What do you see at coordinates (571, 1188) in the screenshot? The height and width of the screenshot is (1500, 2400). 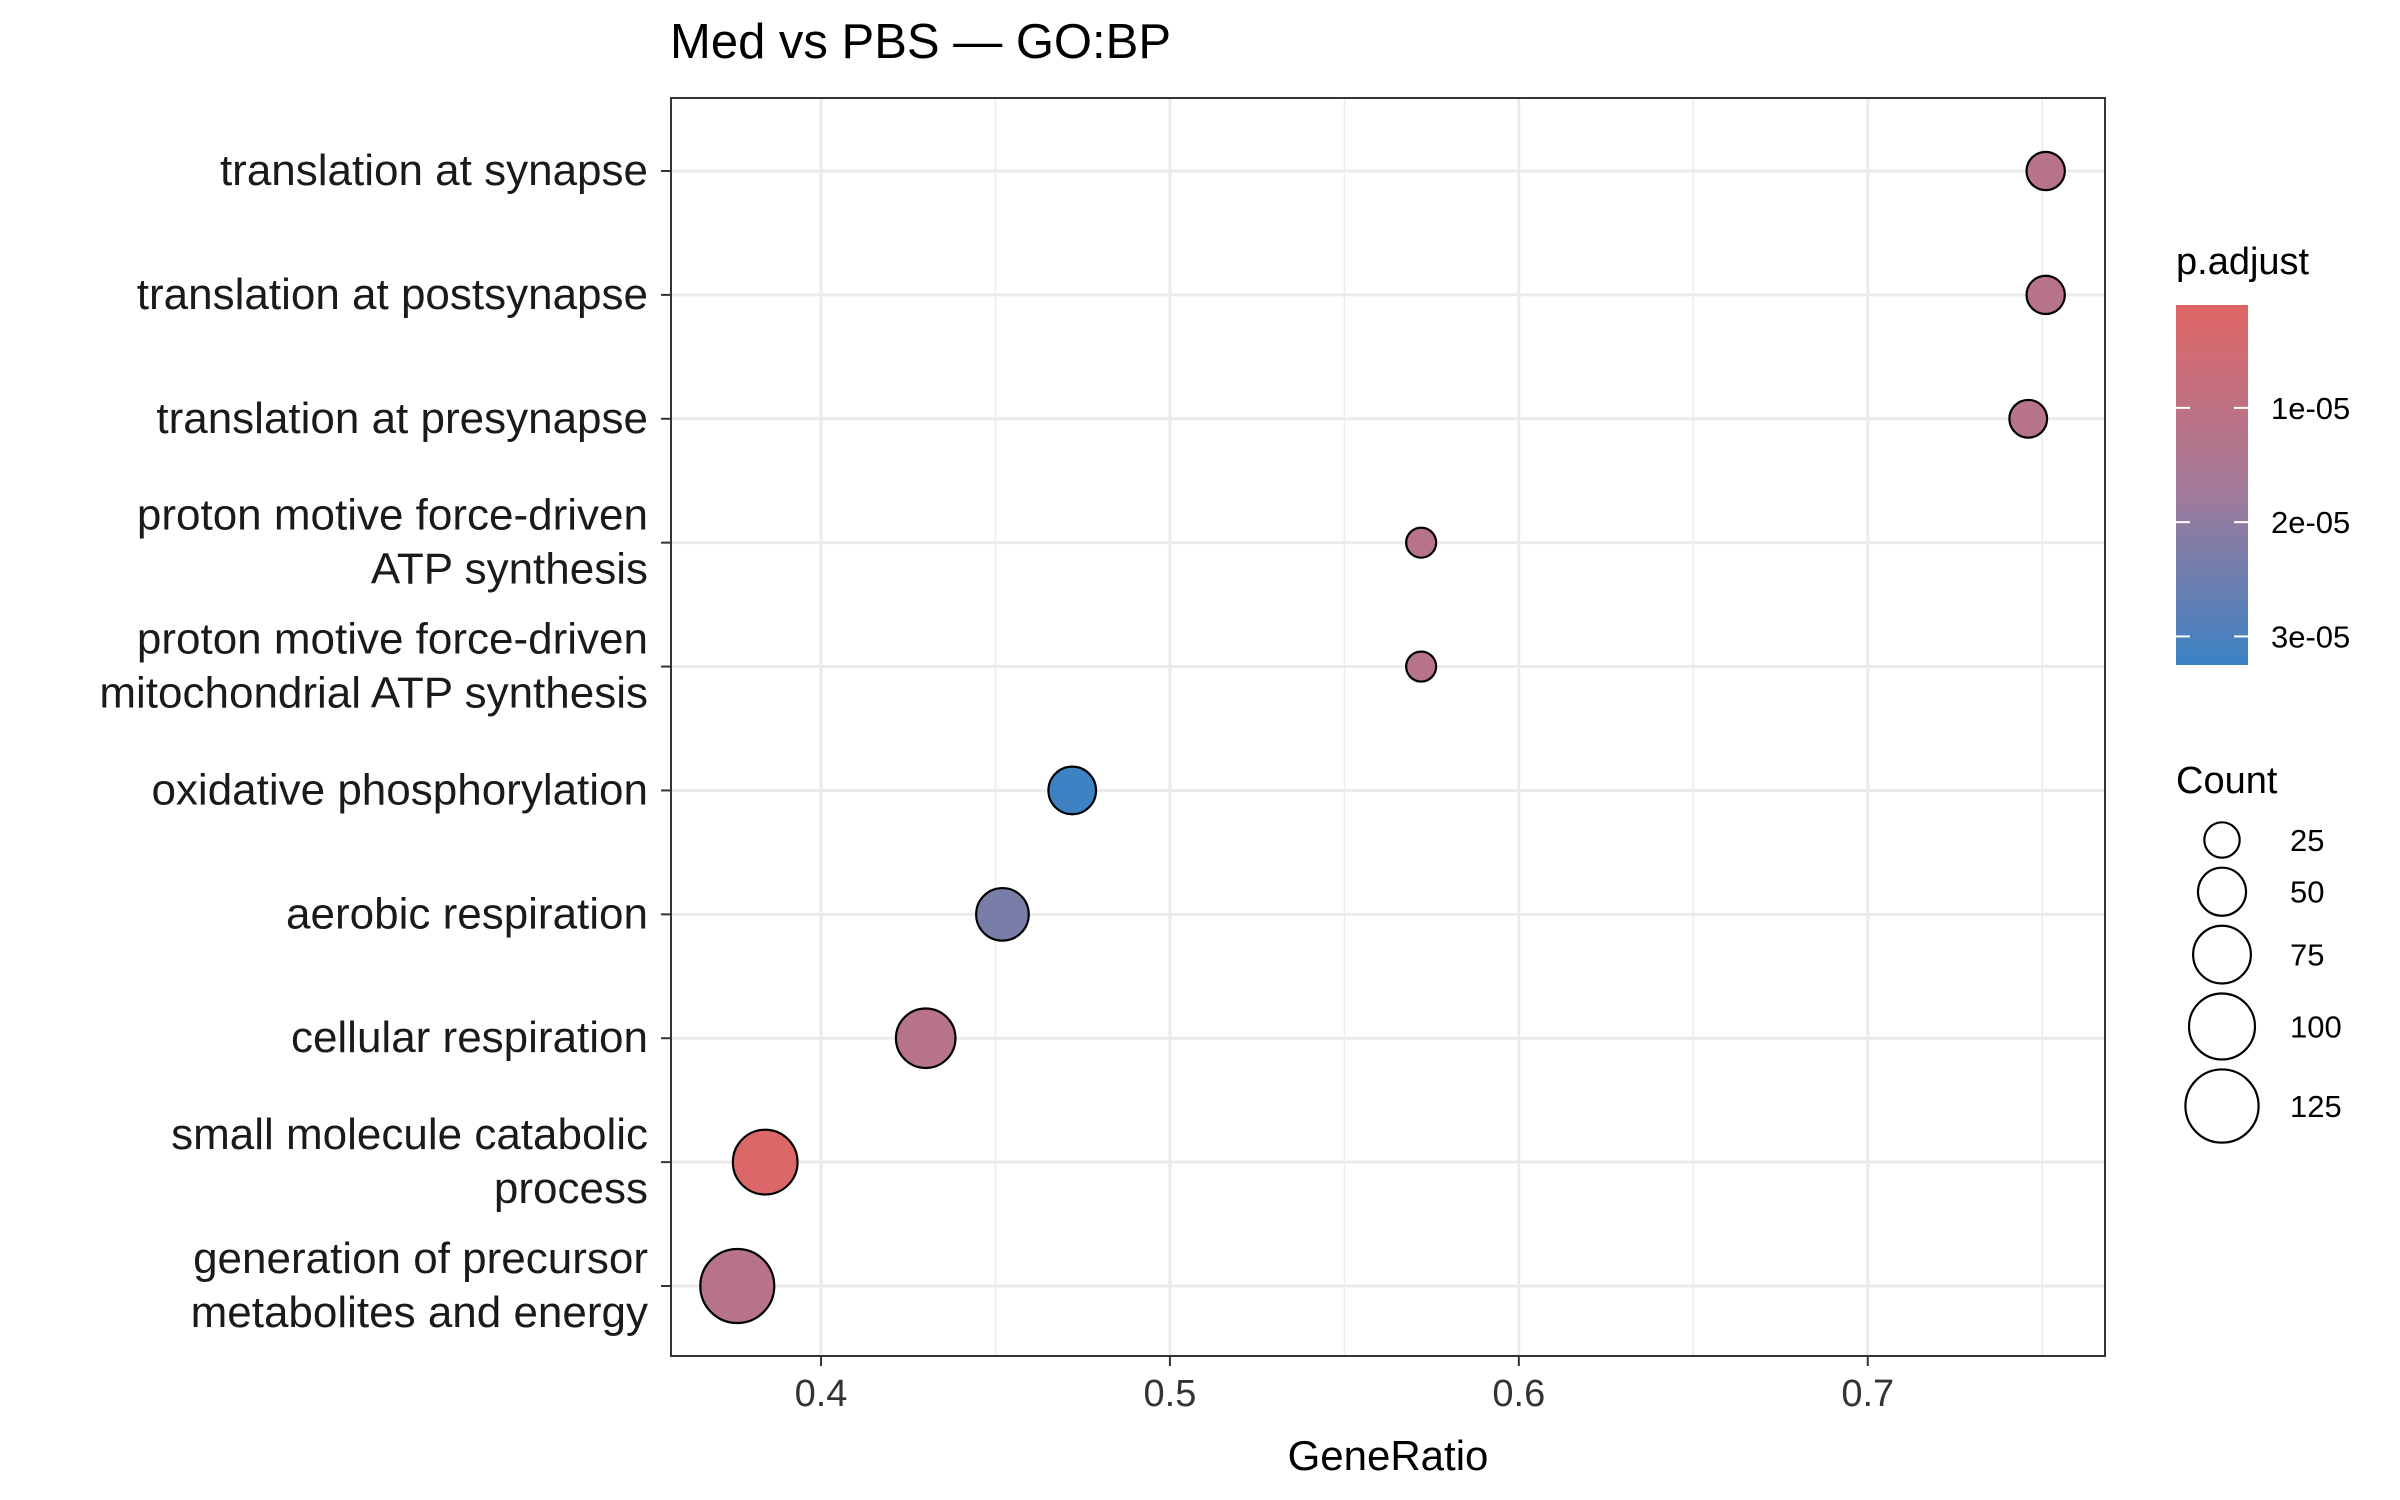 I see `y-tick-label: process` at bounding box center [571, 1188].